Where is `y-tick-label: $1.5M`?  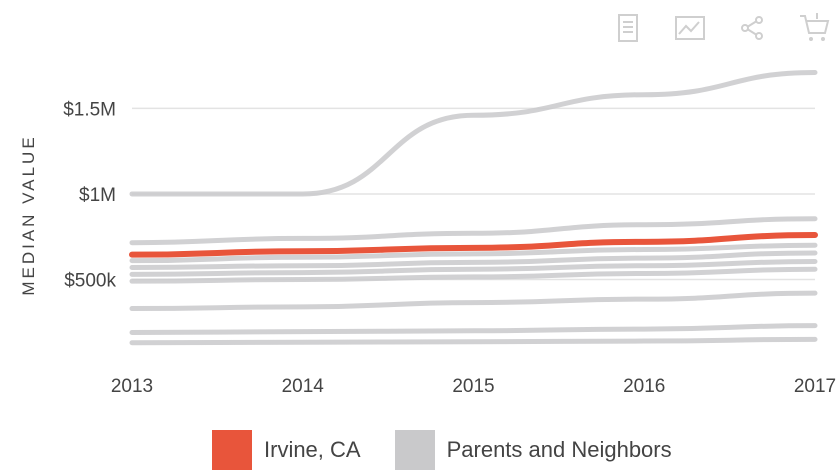
y-tick-label: $1.5M is located at coordinates (89, 109).